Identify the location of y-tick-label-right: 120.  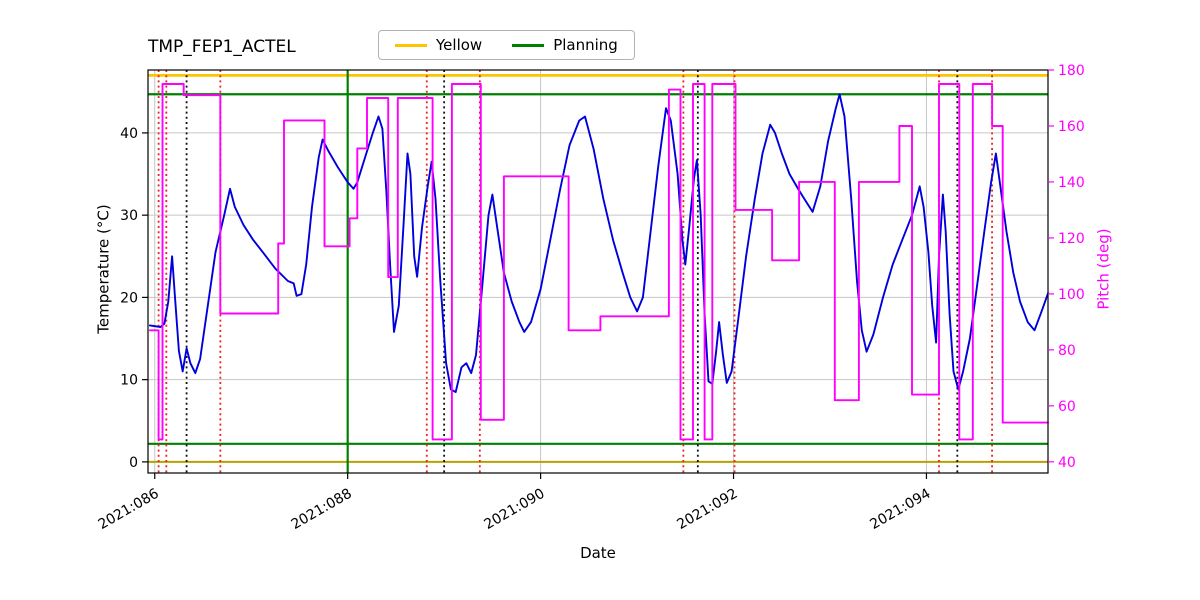
(1071, 239).